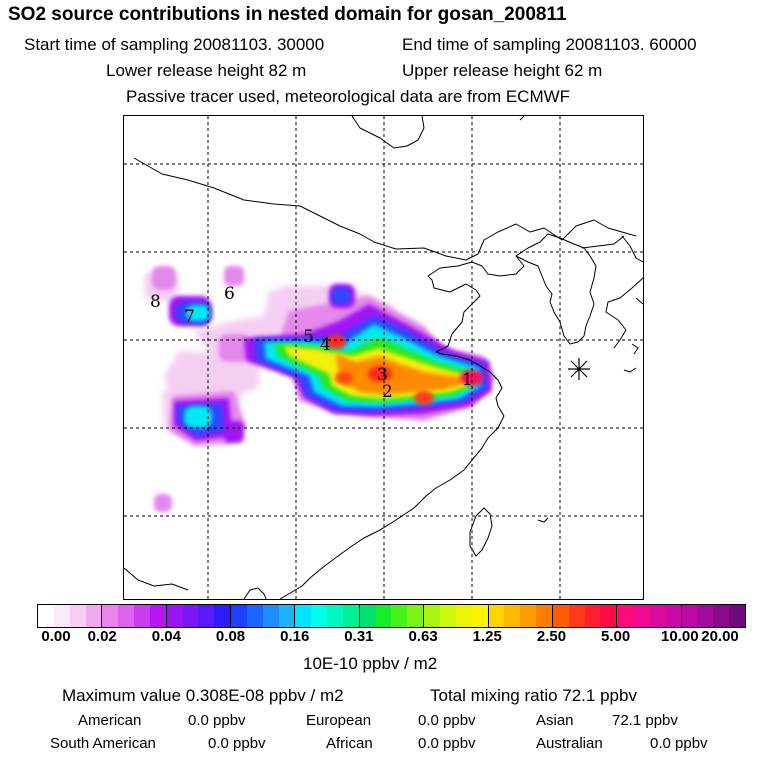  I want to click on source-label-2: 2, so click(387, 392).